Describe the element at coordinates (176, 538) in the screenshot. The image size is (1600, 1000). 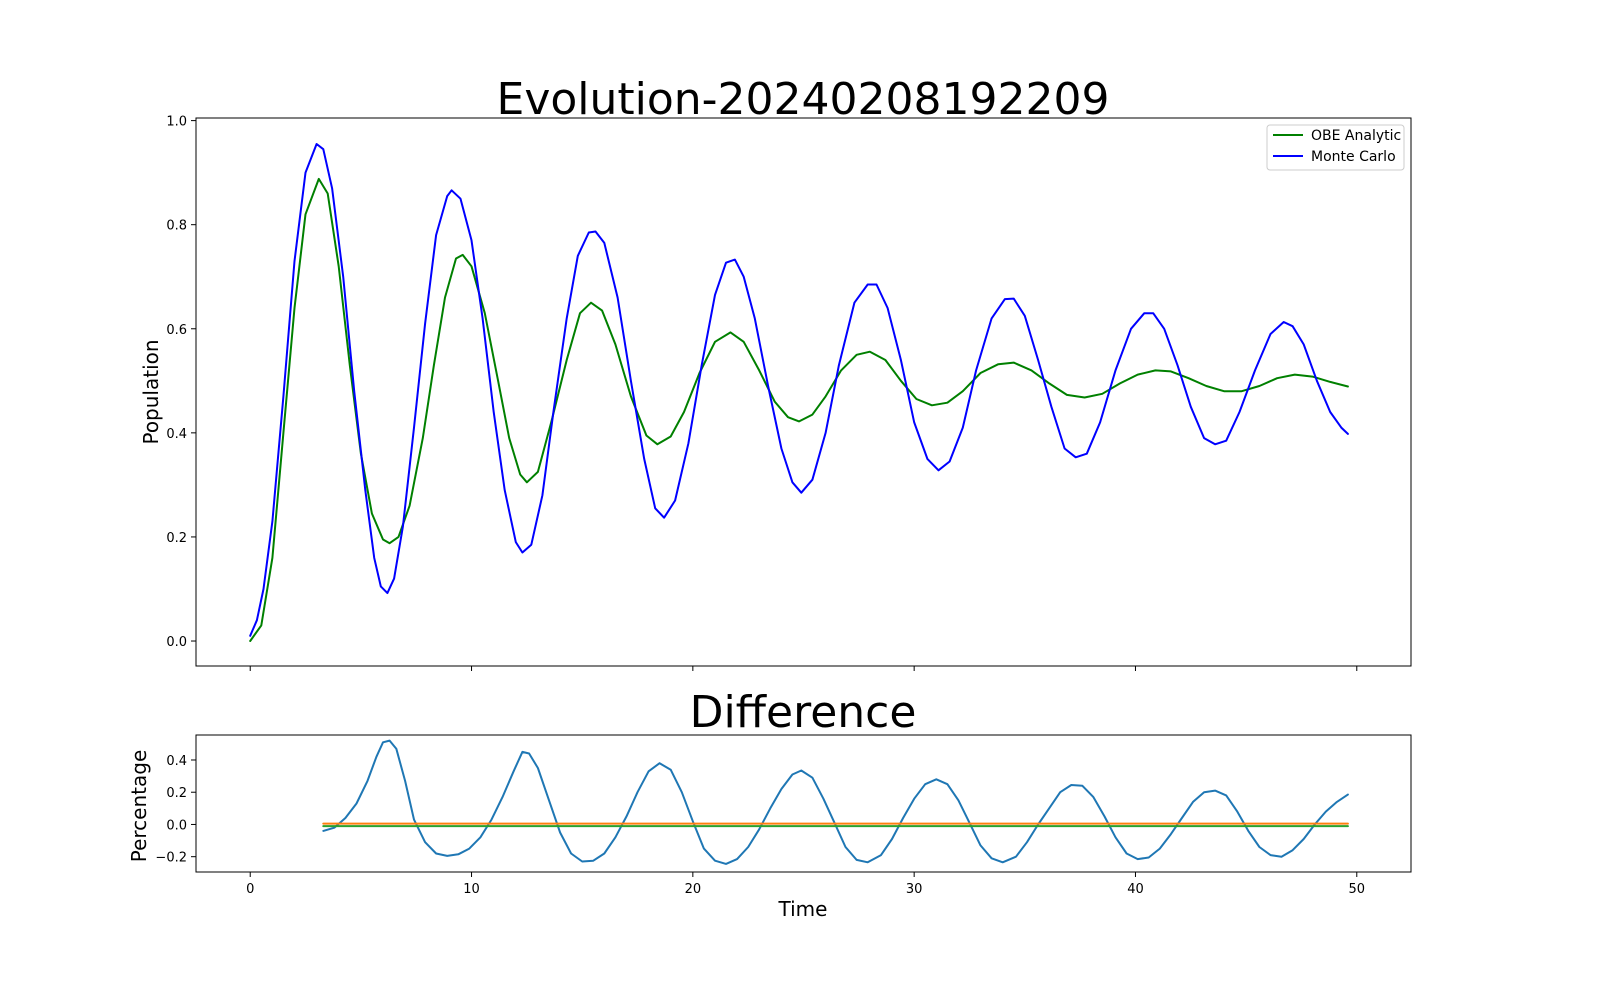
I see `population-y-tick-label-1: 0.2` at that location.